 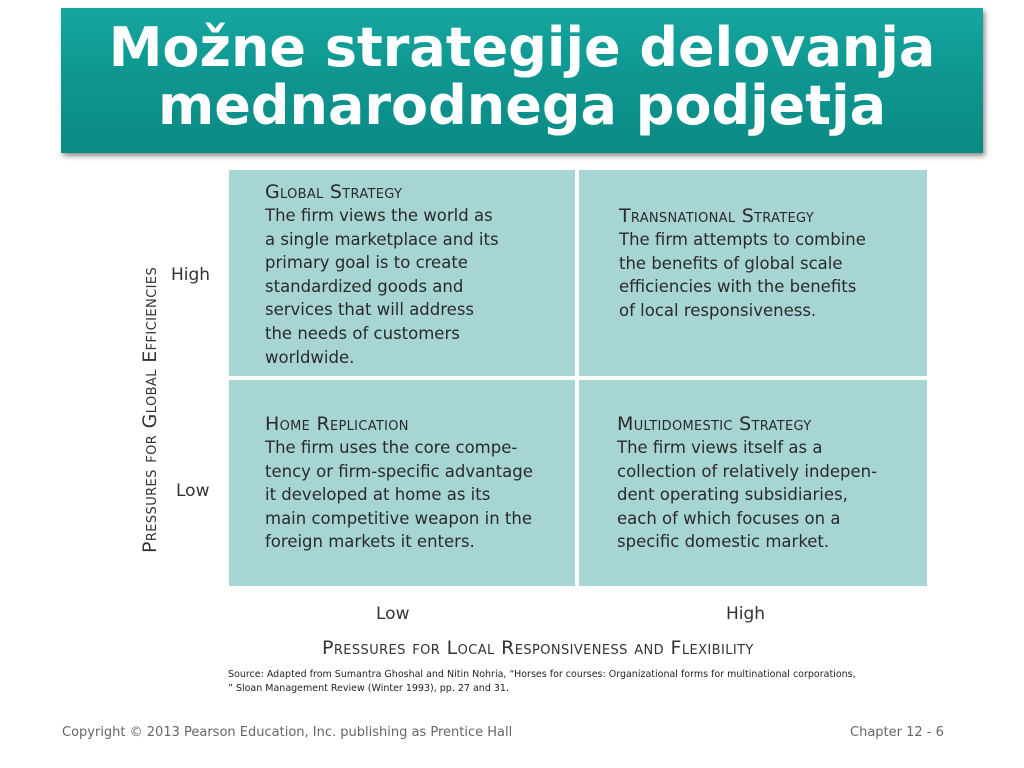 I want to click on y-axis-high-label: High, so click(x=191, y=275).